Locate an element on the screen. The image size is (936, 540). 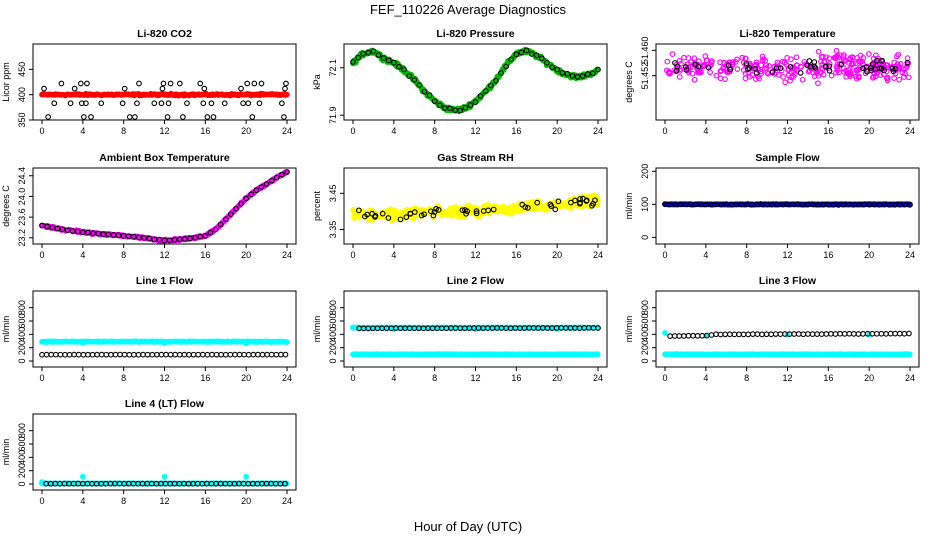
y-tick-label: 72.1 is located at coordinates (333, 68).